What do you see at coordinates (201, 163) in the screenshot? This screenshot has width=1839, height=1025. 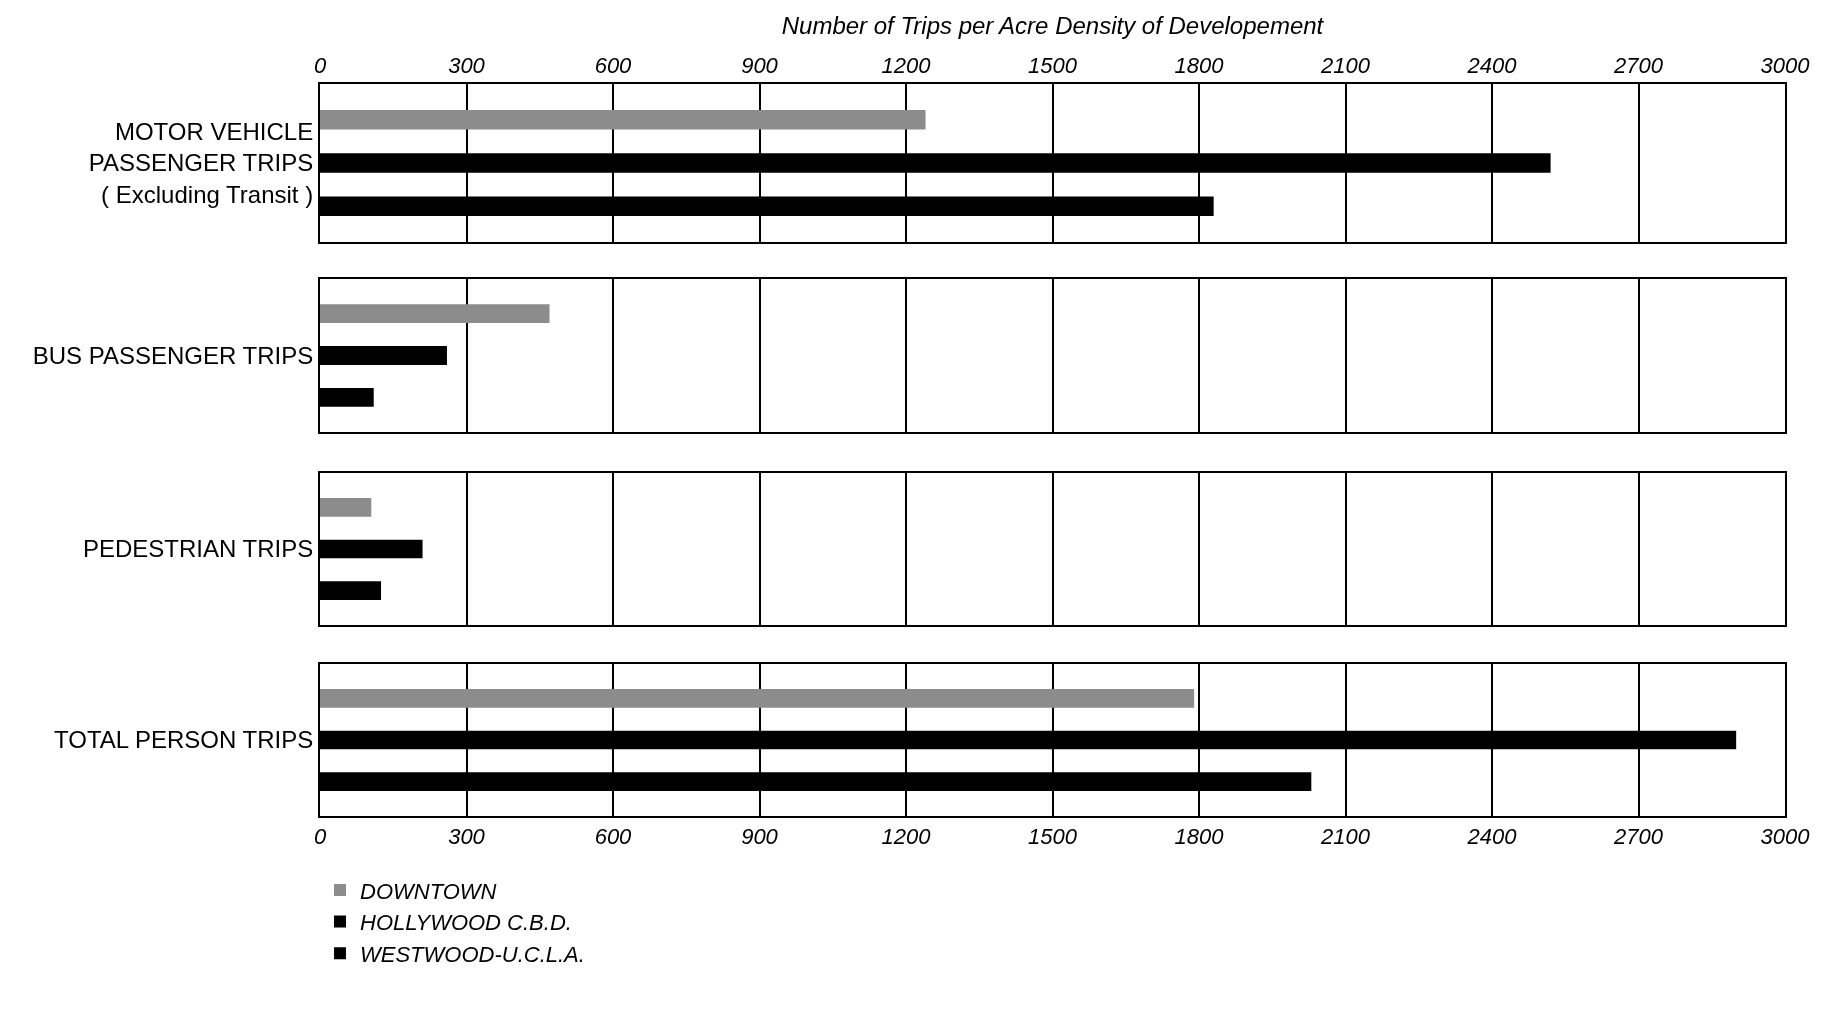 I see `y-tick-label: MOTOR VEHICLE PASSENGER TRIPS ( Excluding Transit )` at bounding box center [201, 163].